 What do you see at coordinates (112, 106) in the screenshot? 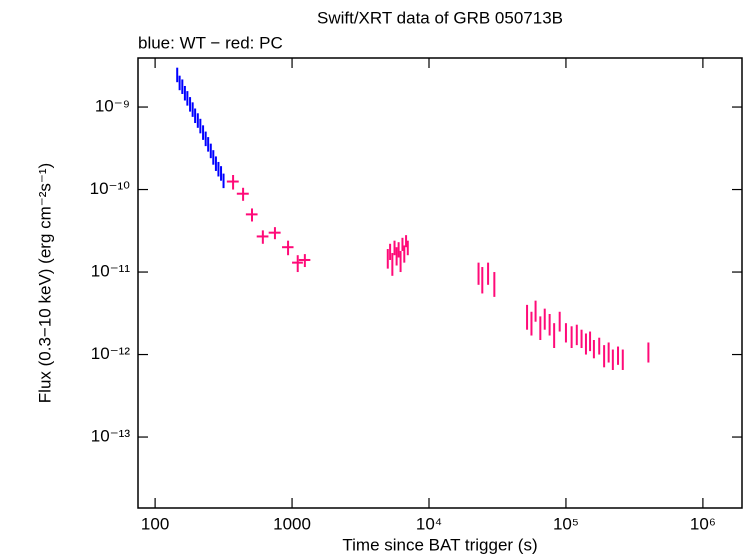
I see `y-tick-label: 10⁻⁹` at bounding box center [112, 106].